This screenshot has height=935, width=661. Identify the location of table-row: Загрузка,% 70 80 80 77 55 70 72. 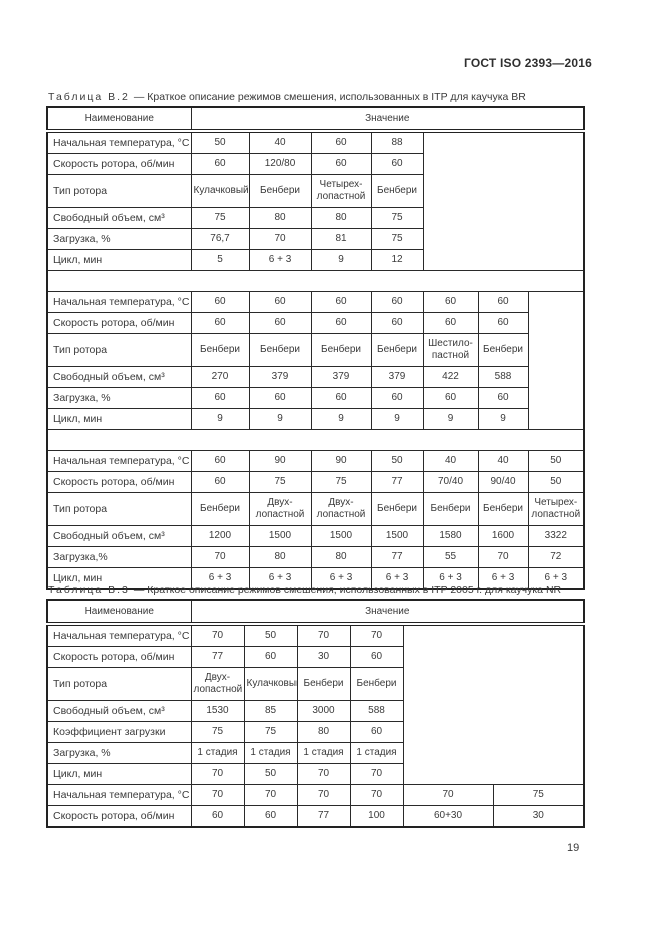
(315, 557).